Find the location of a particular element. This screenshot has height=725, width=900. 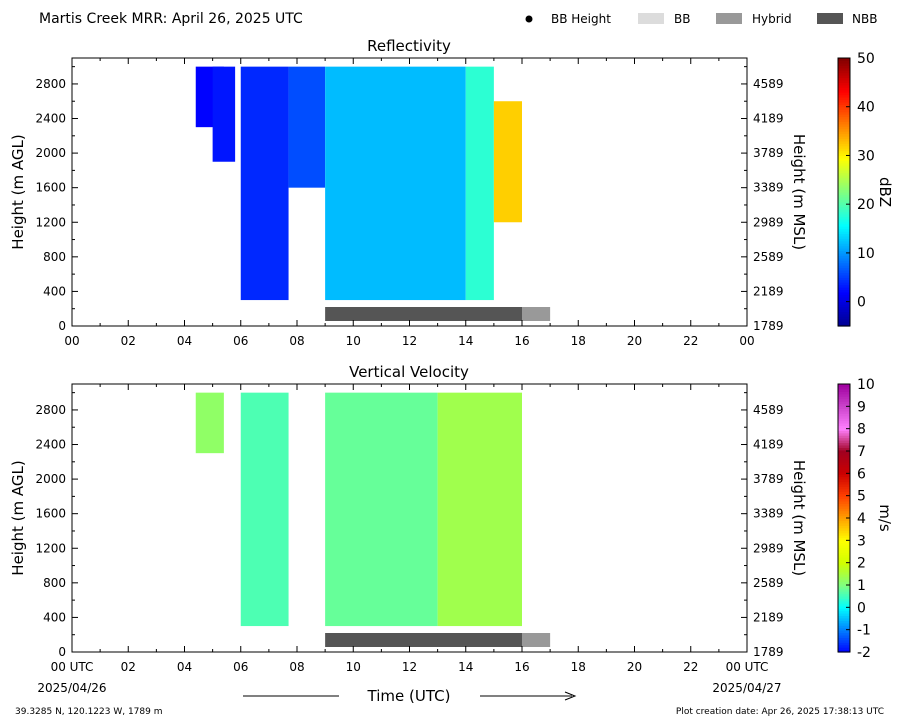

colorbar-tick-label-11: 9 is located at coordinates (861, 407).